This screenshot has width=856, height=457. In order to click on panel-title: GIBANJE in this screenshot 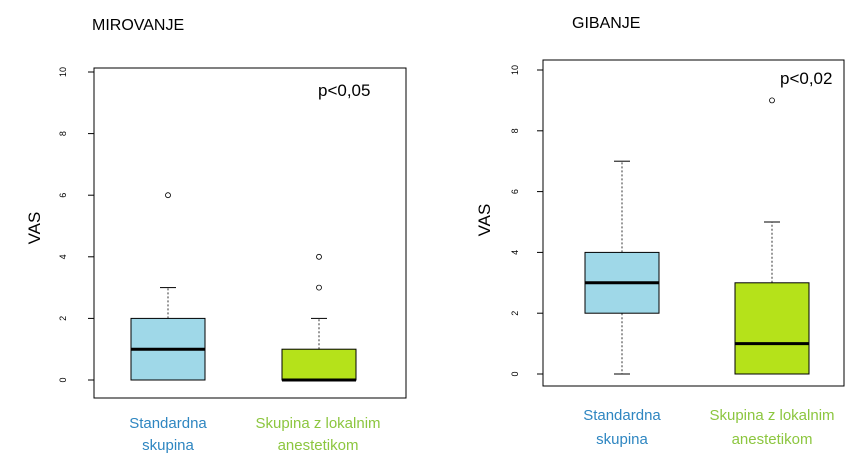, I will do `click(606, 23)`.